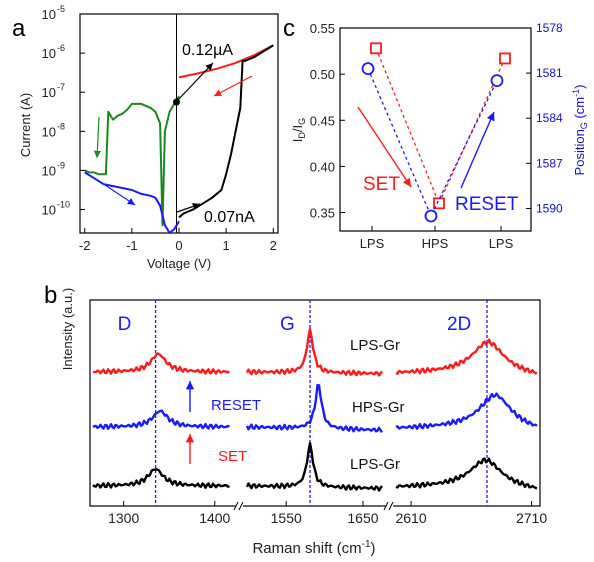  Describe the element at coordinates (531, 518) in the screenshot. I see `b-xtick-label: 2710` at that location.